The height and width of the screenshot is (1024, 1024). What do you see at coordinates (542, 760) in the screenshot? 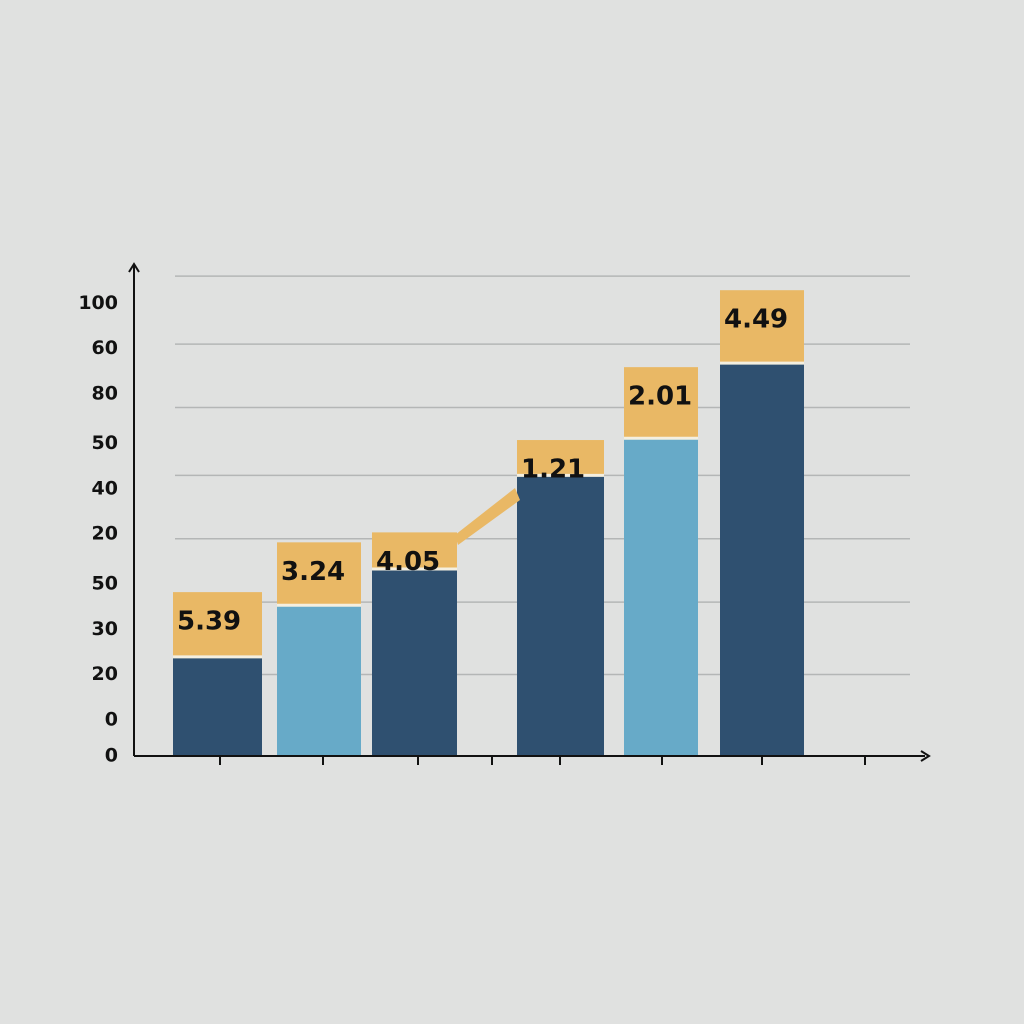
I see `x-tick-marks` at bounding box center [542, 760].